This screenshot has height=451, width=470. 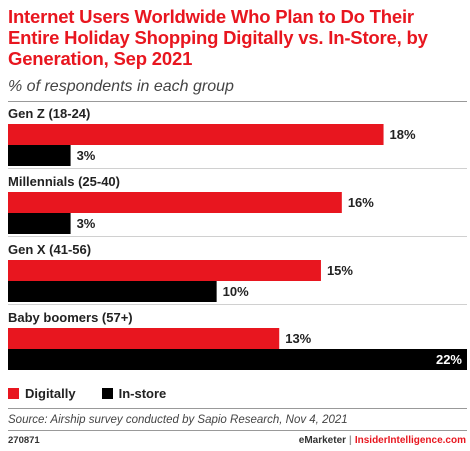 What do you see at coordinates (142, 393) in the screenshot?
I see `legend-label-in-store: In-store` at bounding box center [142, 393].